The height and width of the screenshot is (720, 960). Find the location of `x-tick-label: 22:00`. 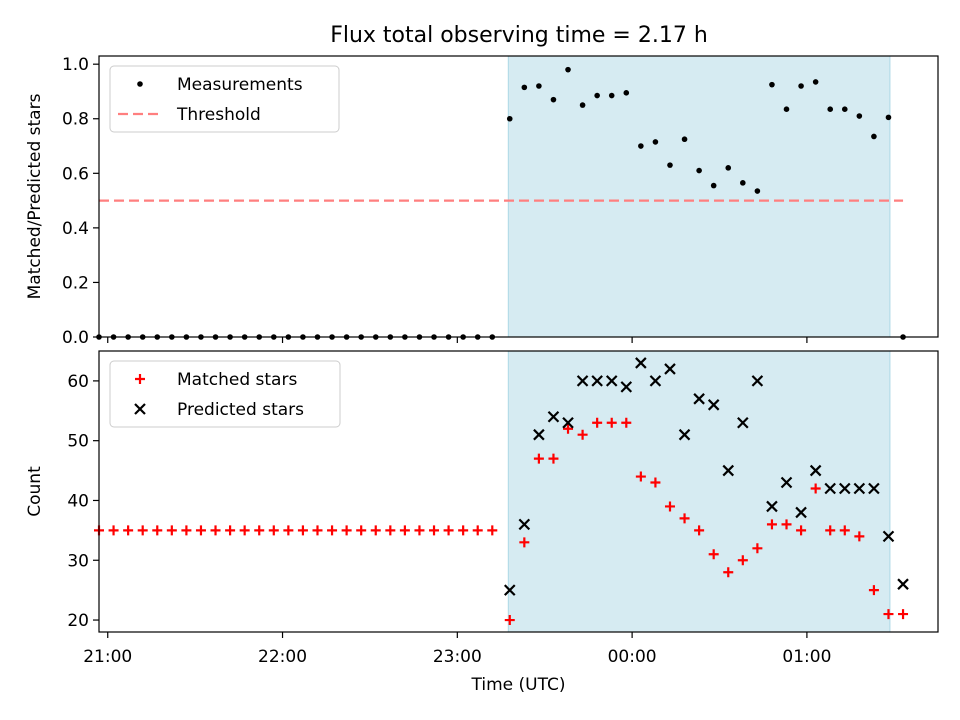

x-tick-label: 22:00 is located at coordinates (282, 657).